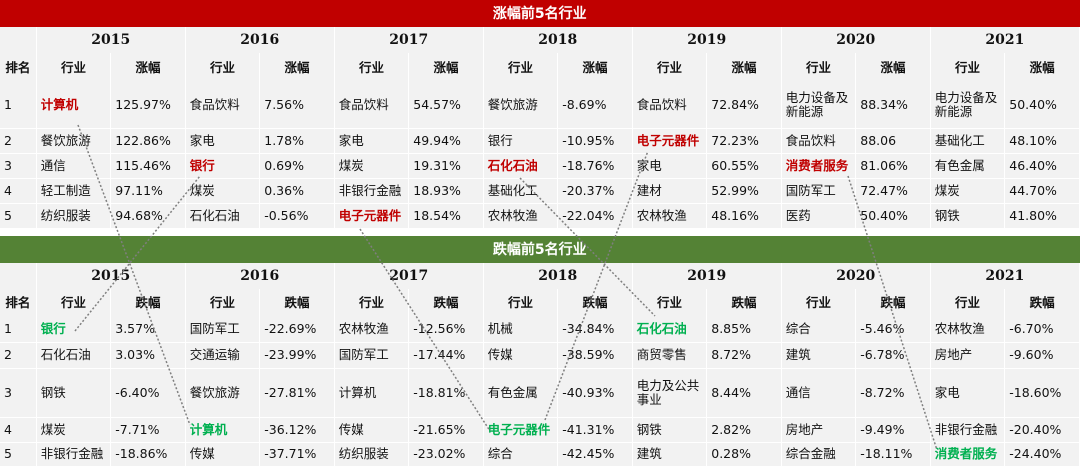 The image size is (1080, 469). I want to click on fall-value-cell: -18.60%, so click(1042, 393).